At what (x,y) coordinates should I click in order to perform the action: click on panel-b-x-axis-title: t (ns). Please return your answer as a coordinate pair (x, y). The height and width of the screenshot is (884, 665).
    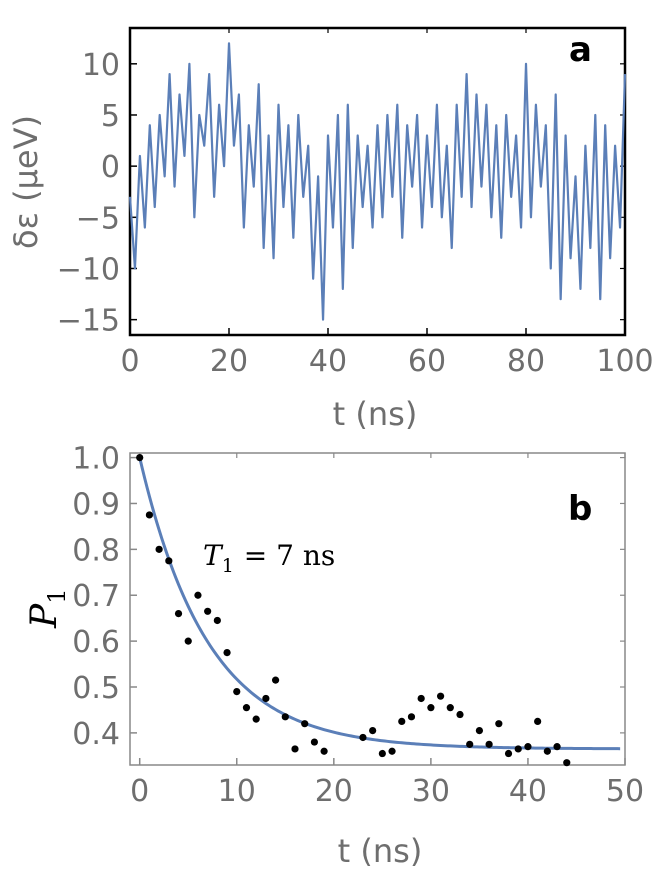
    Looking at the image, I should click on (380, 851).